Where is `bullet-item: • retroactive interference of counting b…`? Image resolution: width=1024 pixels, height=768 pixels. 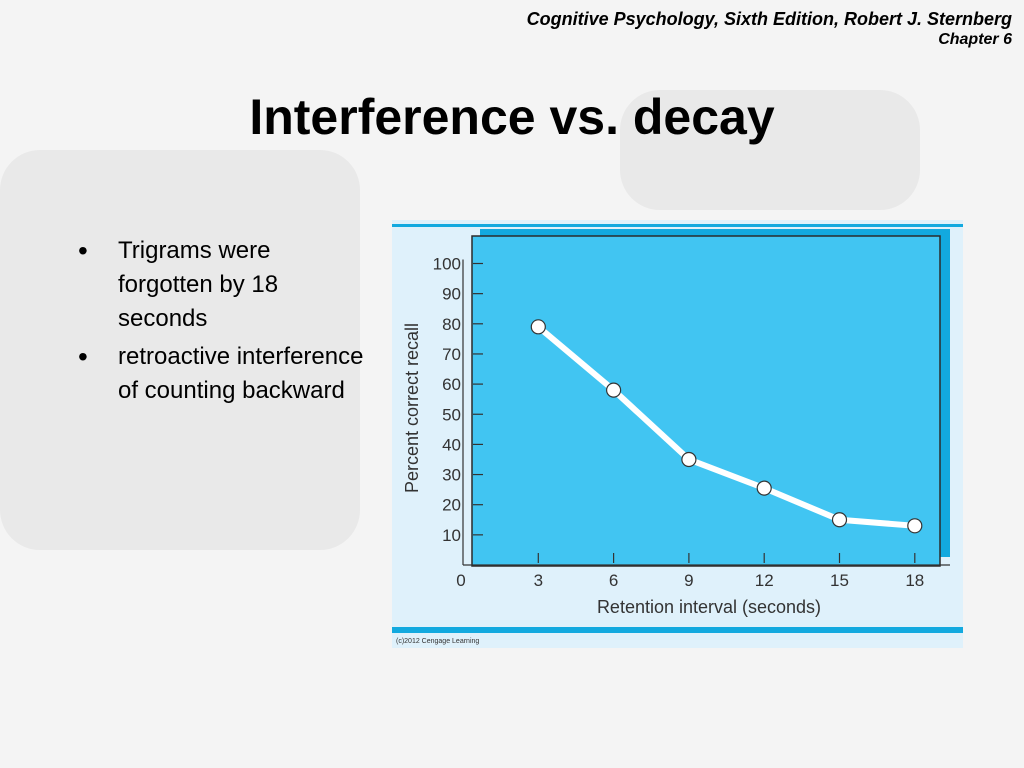 bullet-item: • retroactive interference of counting b… is located at coordinates (223, 374).